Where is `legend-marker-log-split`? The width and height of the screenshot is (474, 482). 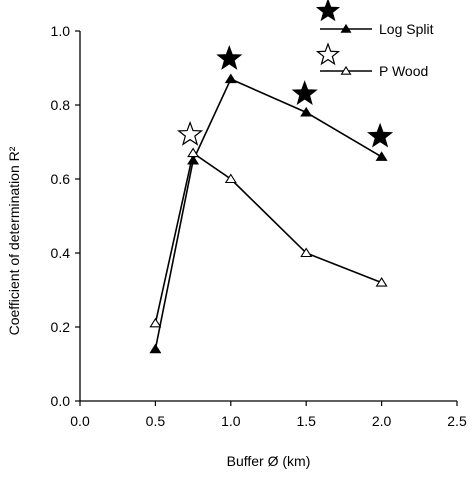
legend-marker-log-split is located at coordinates (346, 28).